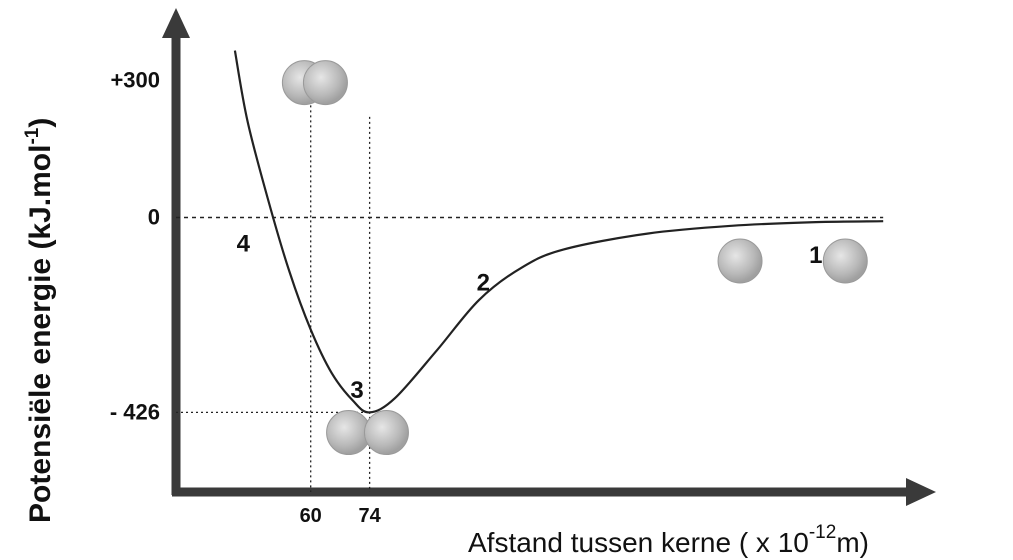 Image resolution: width=1013 pixels, height=560 pixels. Describe the element at coordinates (244, 244) in the screenshot. I see `point-label-4: 4` at that location.